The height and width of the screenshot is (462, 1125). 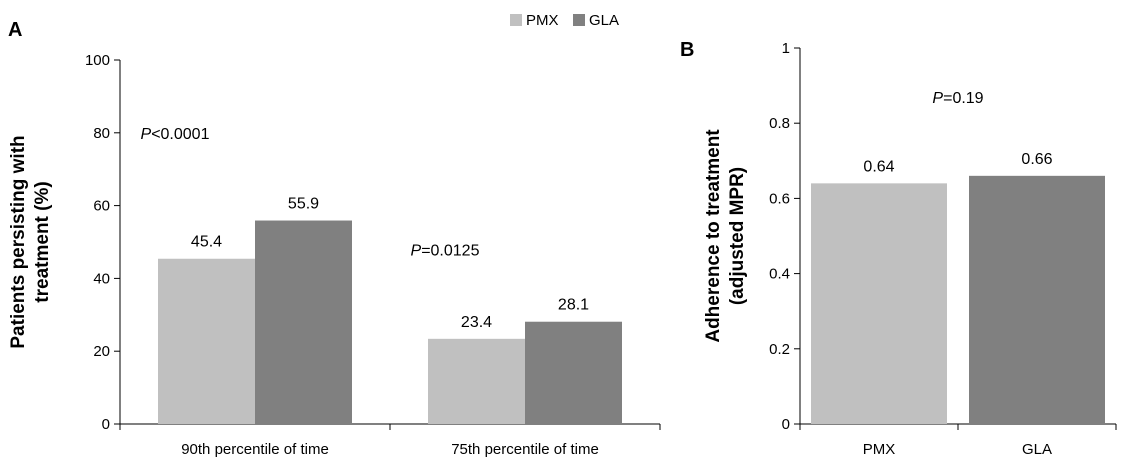 What do you see at coordinates (579, 20) in the screenshot?
I see `legend-swatch-gla` at bounding box center [579, 20].